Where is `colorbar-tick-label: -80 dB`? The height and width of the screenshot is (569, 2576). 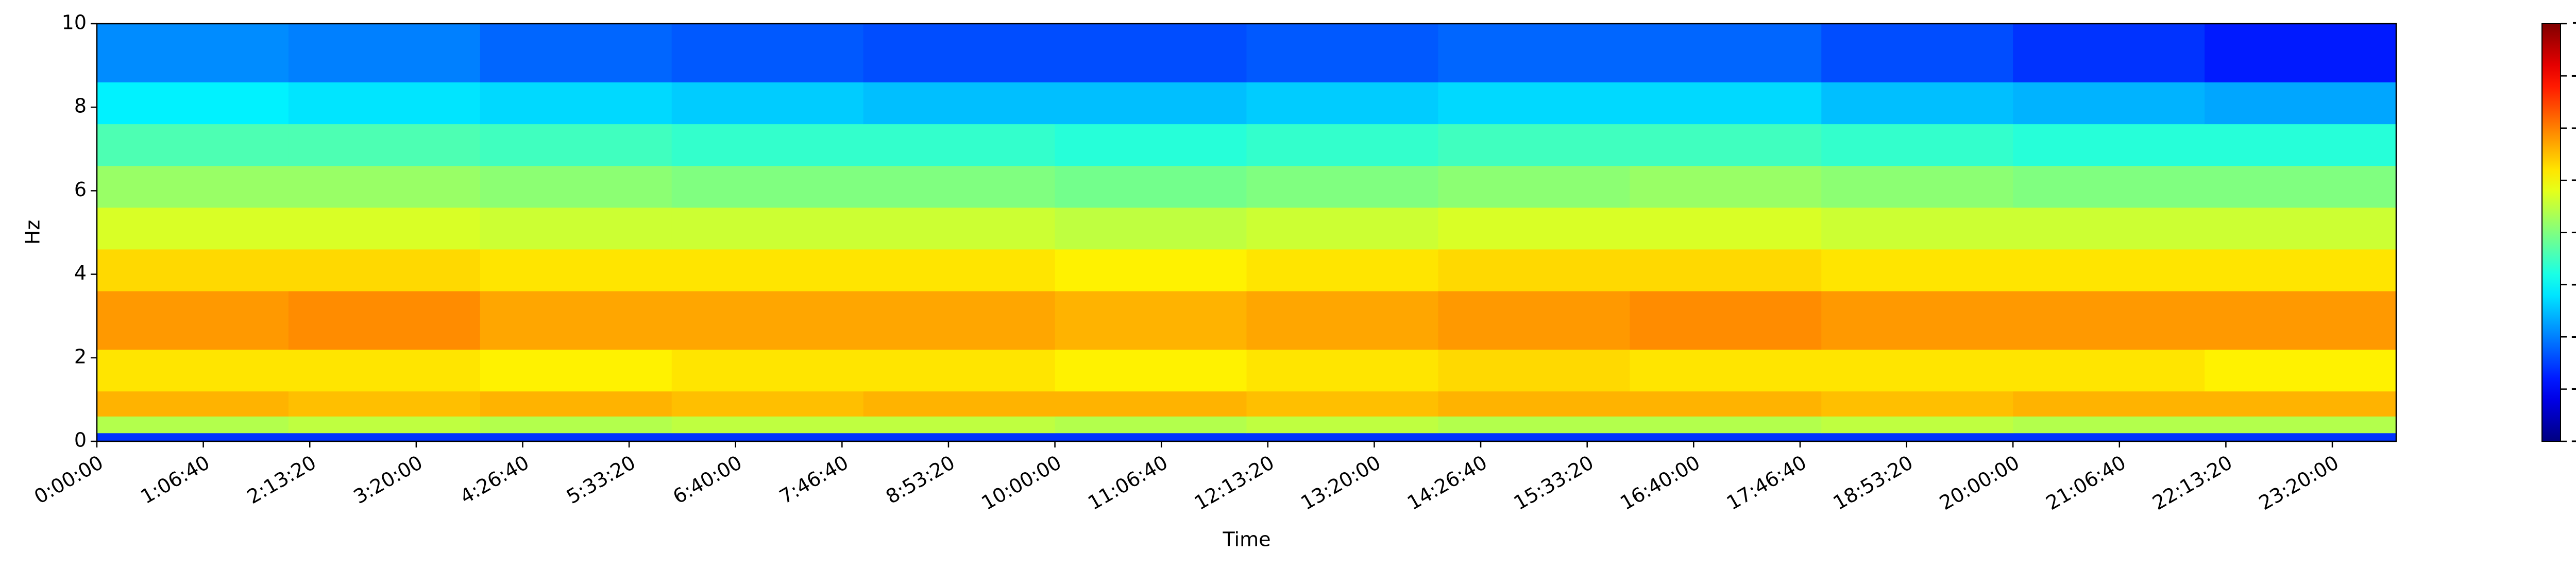
colorbar-tick-label: -80 dB is located at coordinates (2573, 440).